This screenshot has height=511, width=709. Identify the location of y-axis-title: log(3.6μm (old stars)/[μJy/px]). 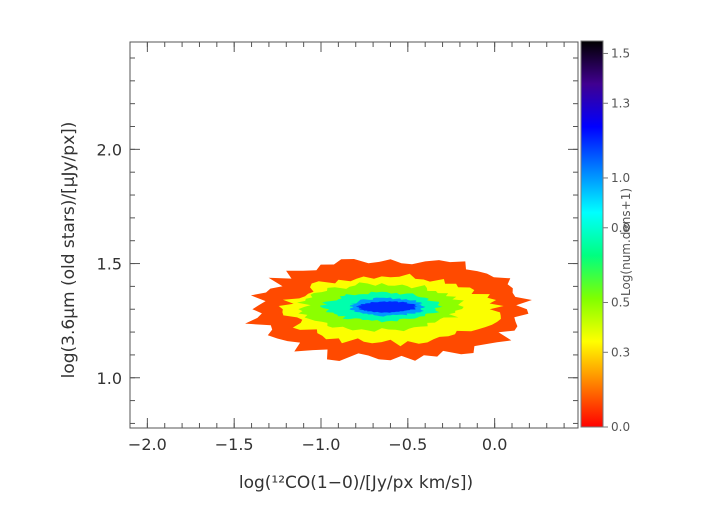
(69, 250).